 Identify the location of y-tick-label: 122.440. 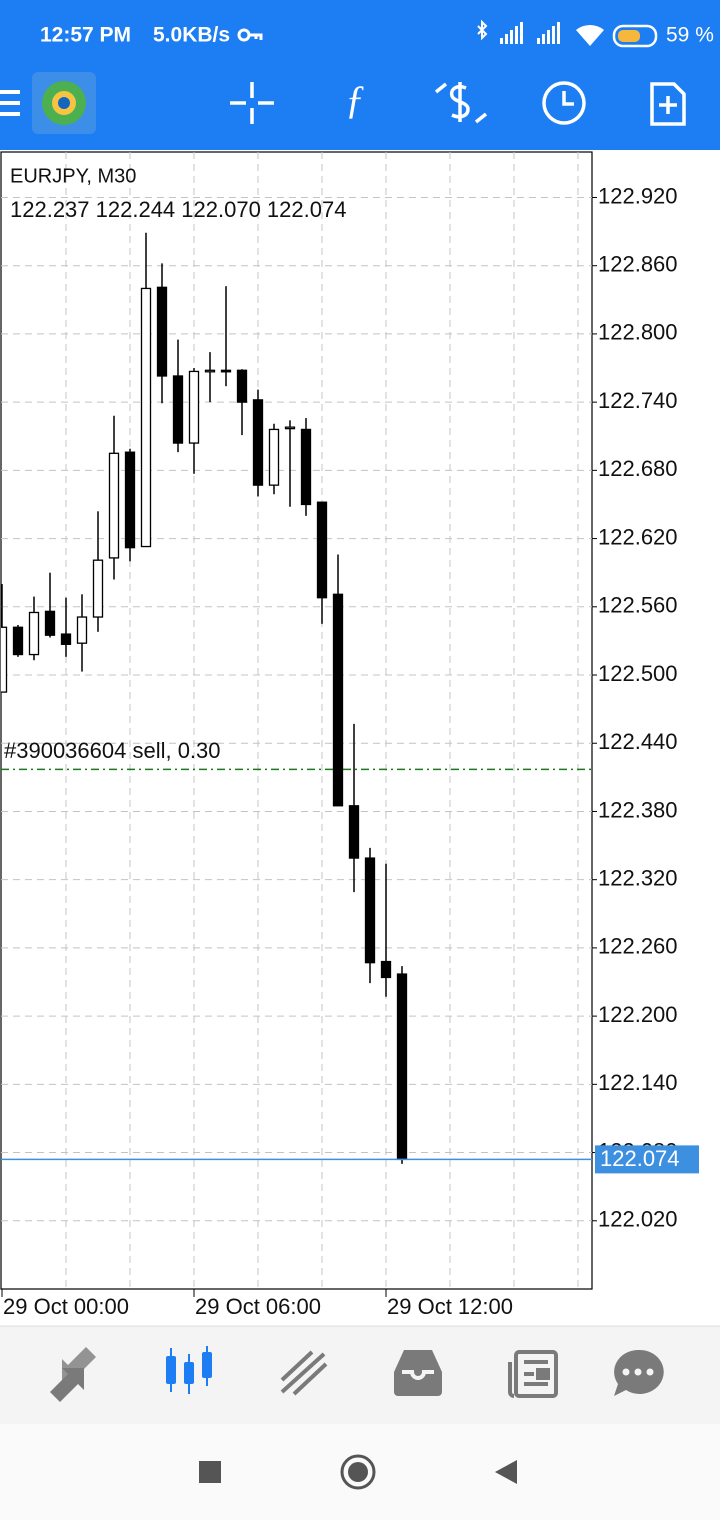
(638, 741).